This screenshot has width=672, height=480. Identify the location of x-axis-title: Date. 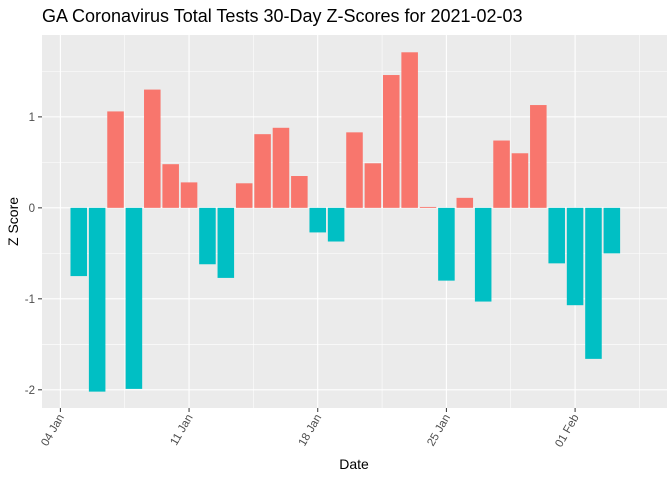
(354, 464).